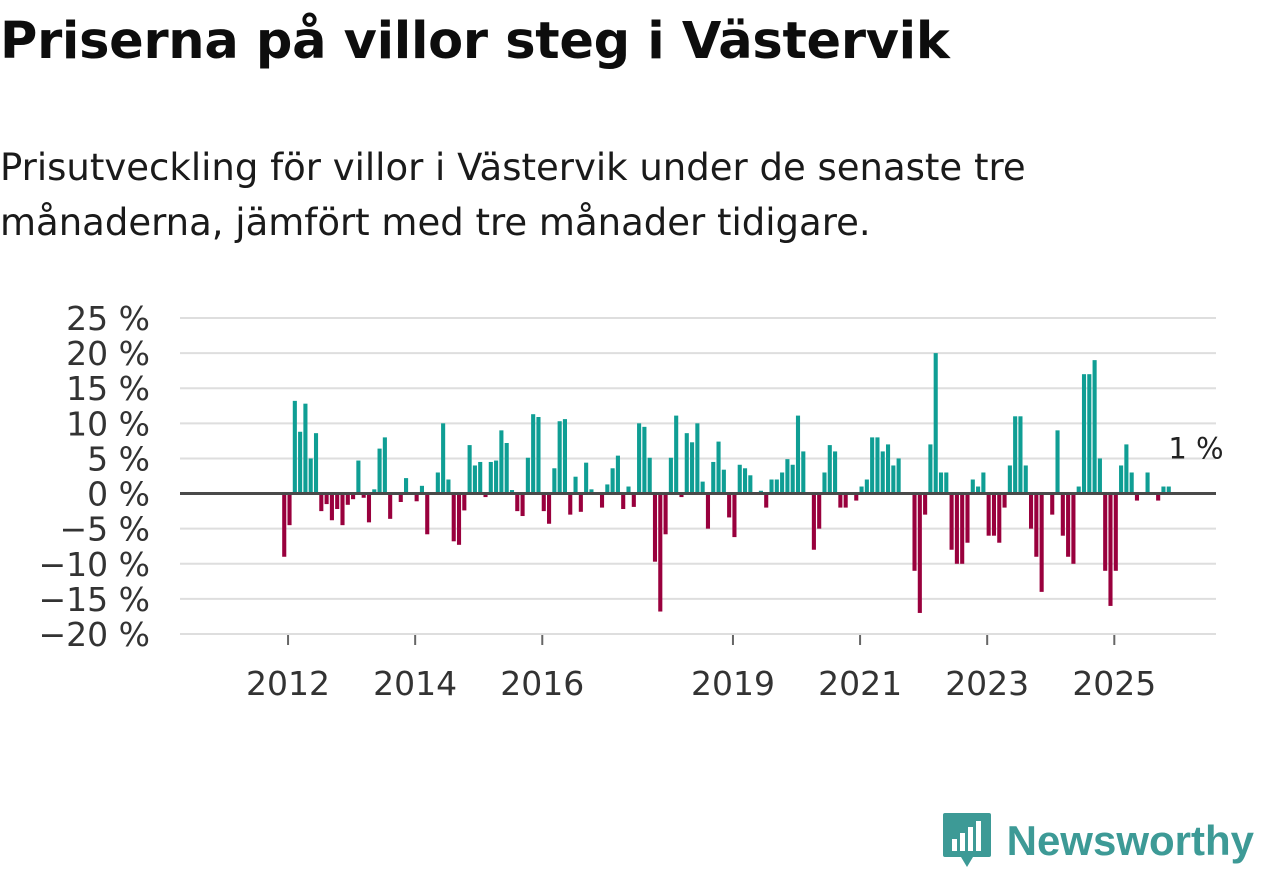  I want to click on y-tick-label: −20 %, so click(95, 634).